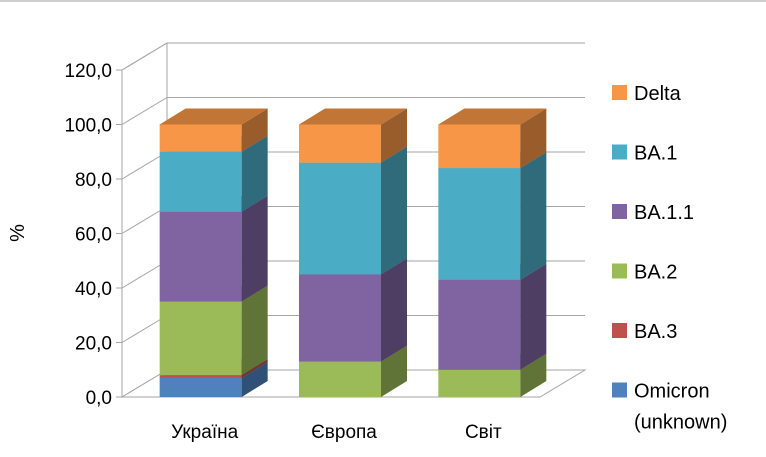 This screenshot has width=766, height=457. Describe the element at coordinates (204, 432) in the screenshot. I see `x-tick-label: Україна` at that location.